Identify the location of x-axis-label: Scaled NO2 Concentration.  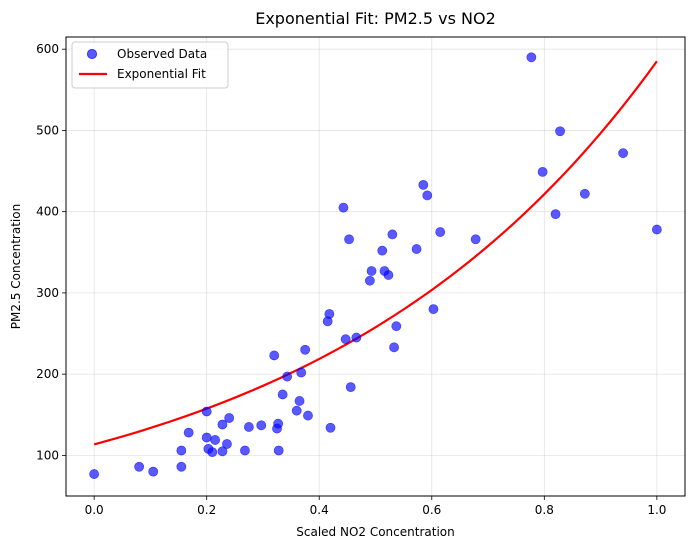
(375, 532).